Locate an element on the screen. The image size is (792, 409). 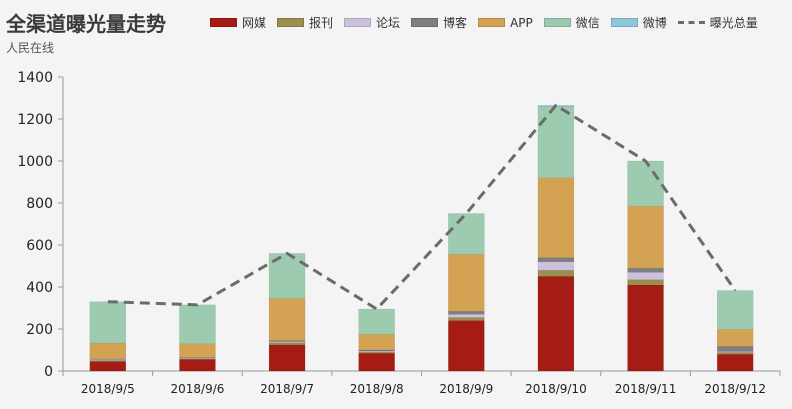
chart-legend: 网媒 报刊 论坛 博客 APP 微信 微博 曝光总量 is located at coordinates (484, 22).